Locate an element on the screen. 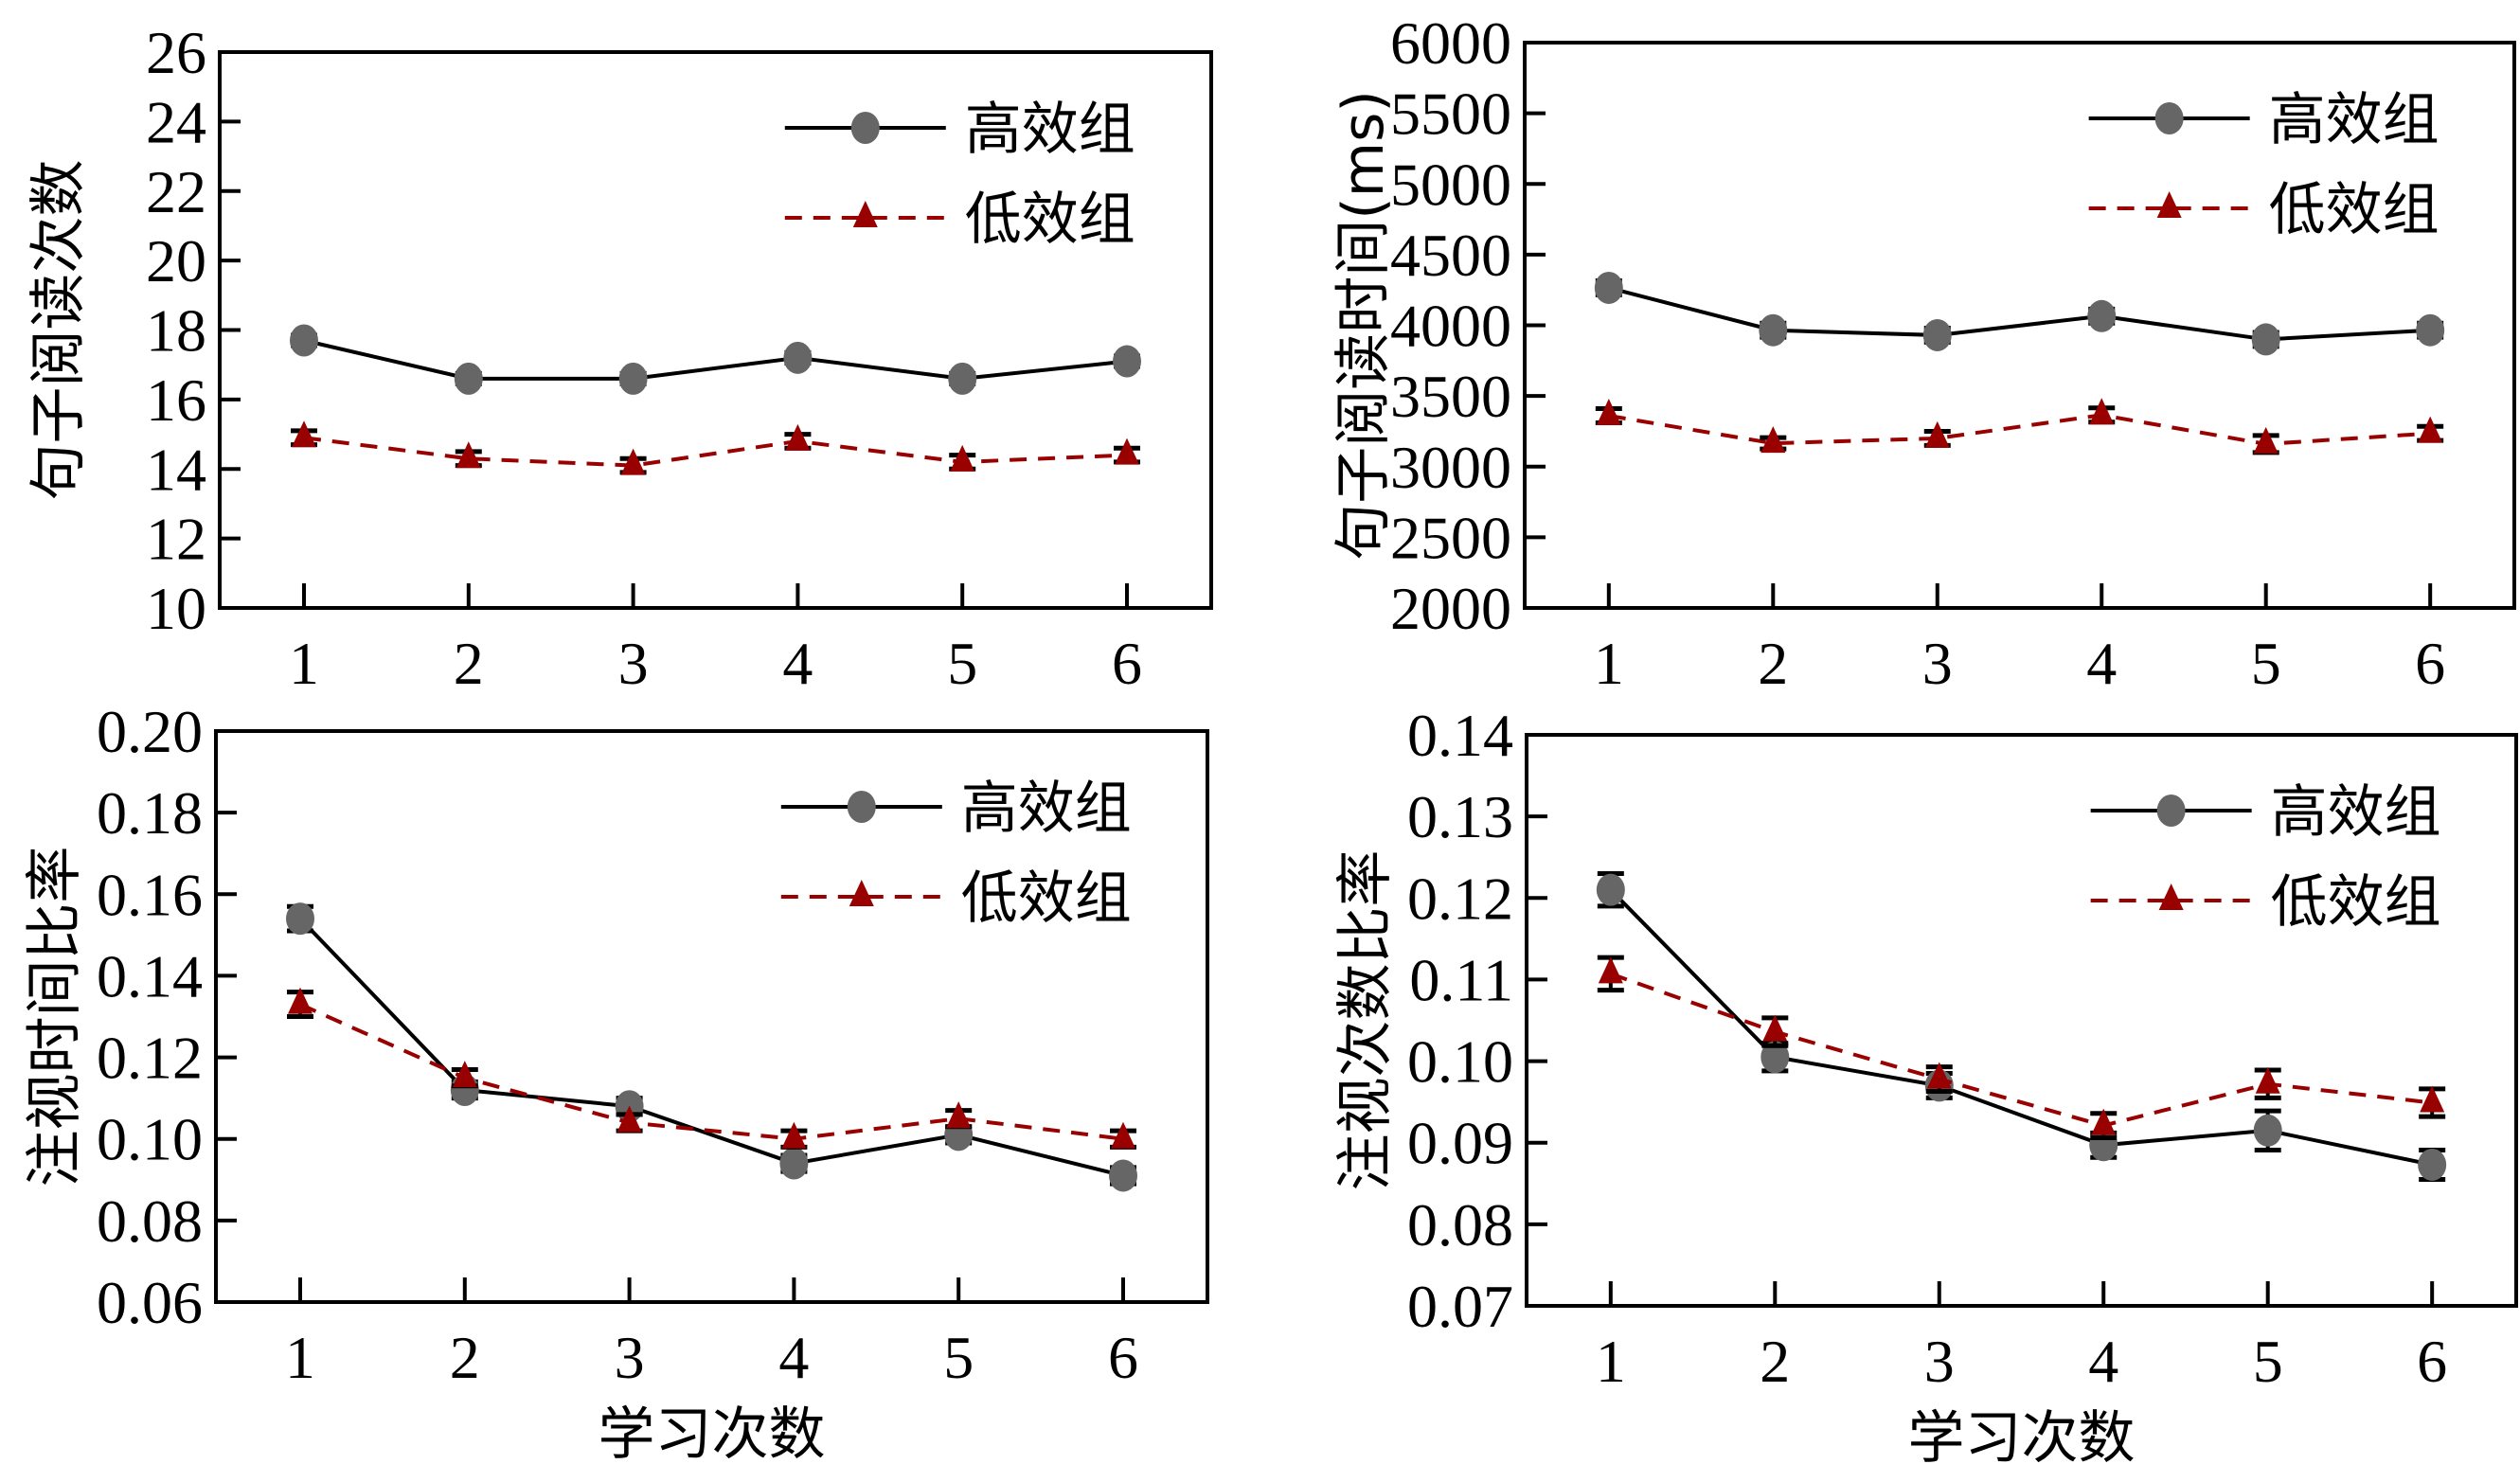 This screenshot has width=2520, height=1464. y-tick-label: 18 is located at coordinates (176, 331).